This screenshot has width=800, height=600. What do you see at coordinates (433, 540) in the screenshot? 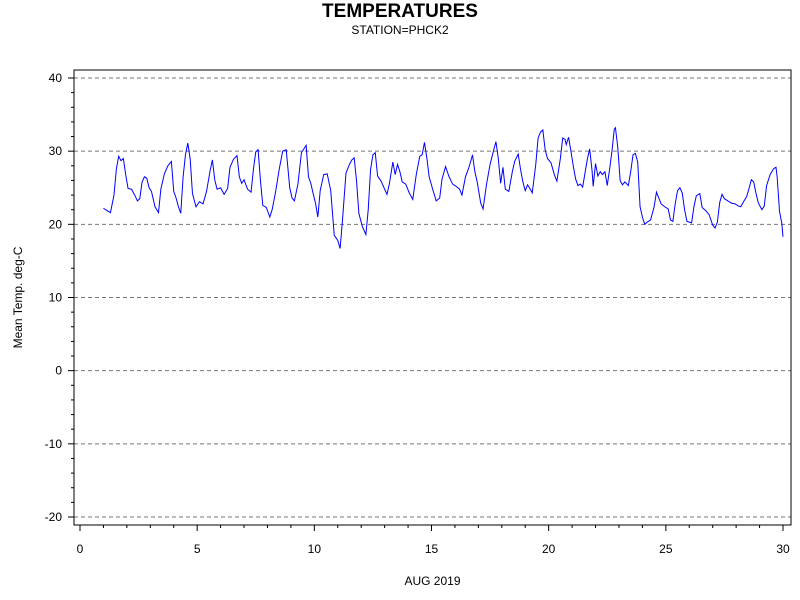
I see `x-axis: 0 5 10 15 20 25 30` at bounding box center [433, 540].